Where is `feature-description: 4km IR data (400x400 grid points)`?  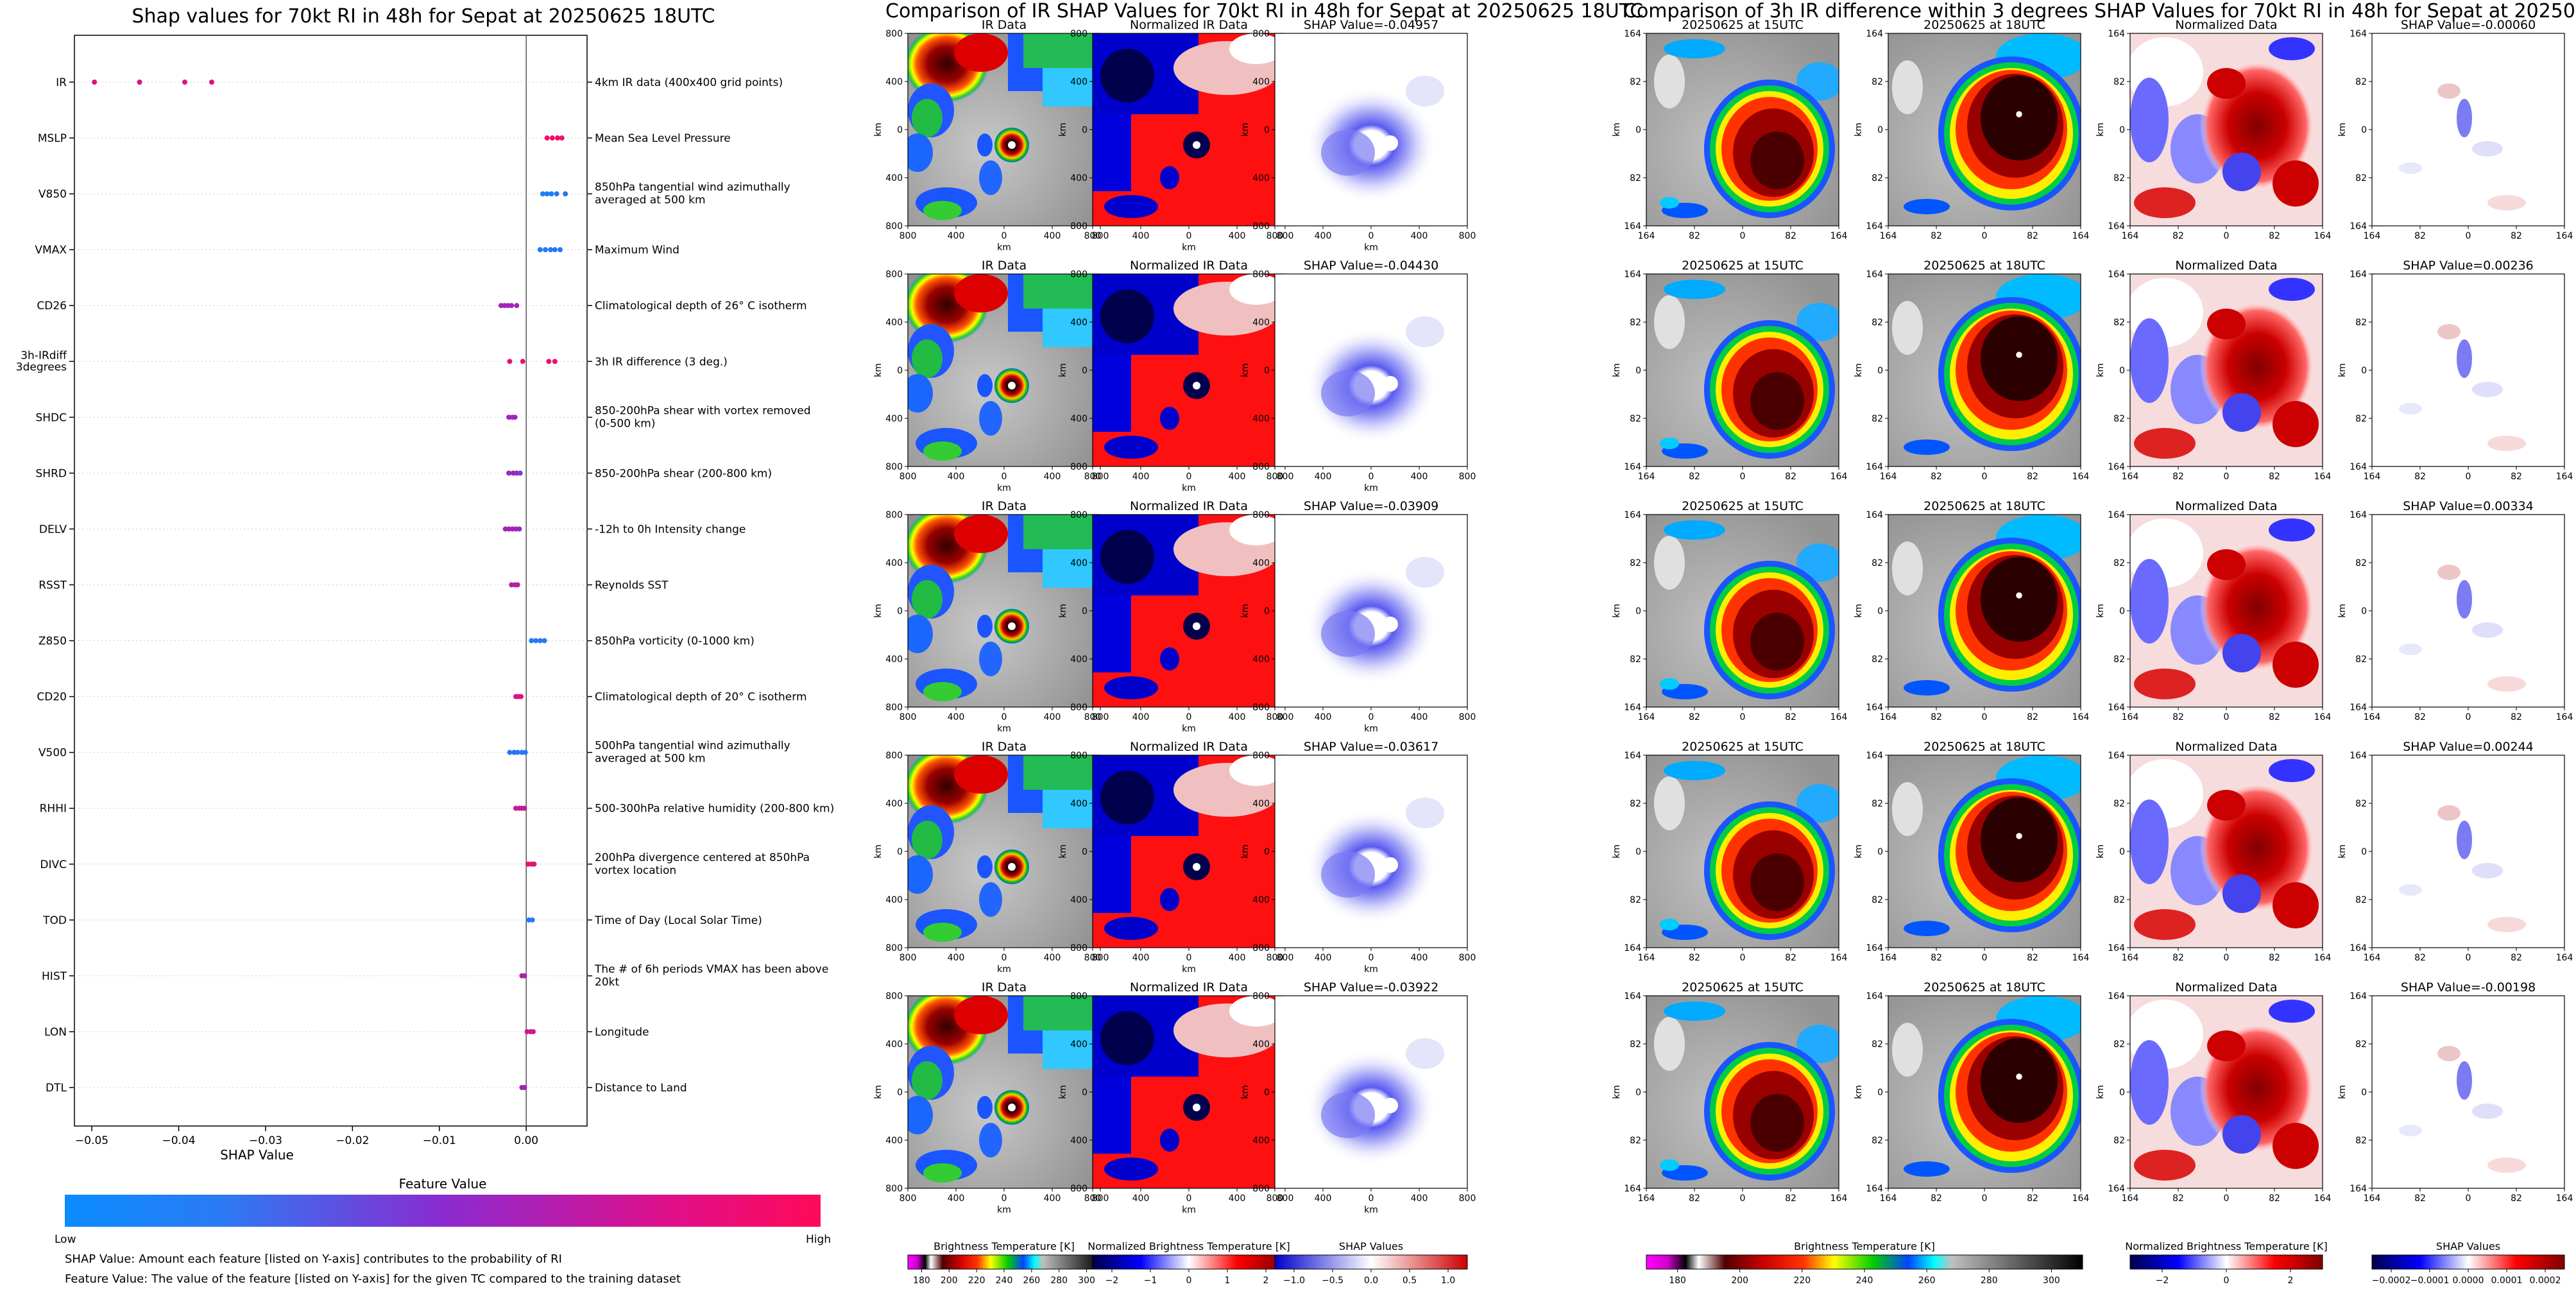
feature-description: 4km IR data (400x400 grid points) is located at coordinates (689, 82).